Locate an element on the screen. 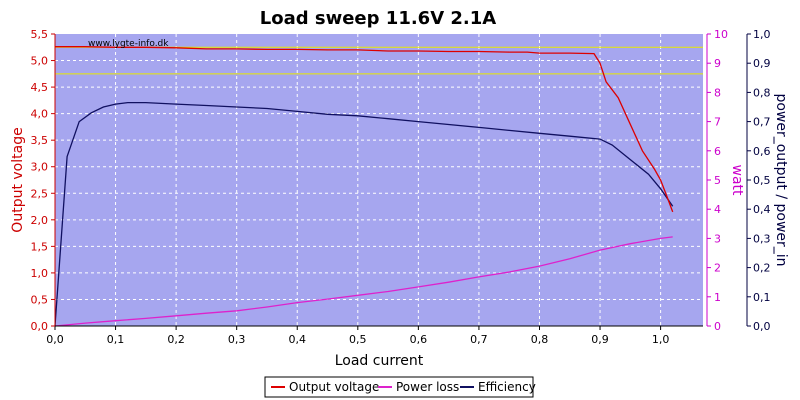 Image resolution: width=800 pixels, height=400 pixels. y-left-tick-label: 2,0 is located at coordinates (40, 220).